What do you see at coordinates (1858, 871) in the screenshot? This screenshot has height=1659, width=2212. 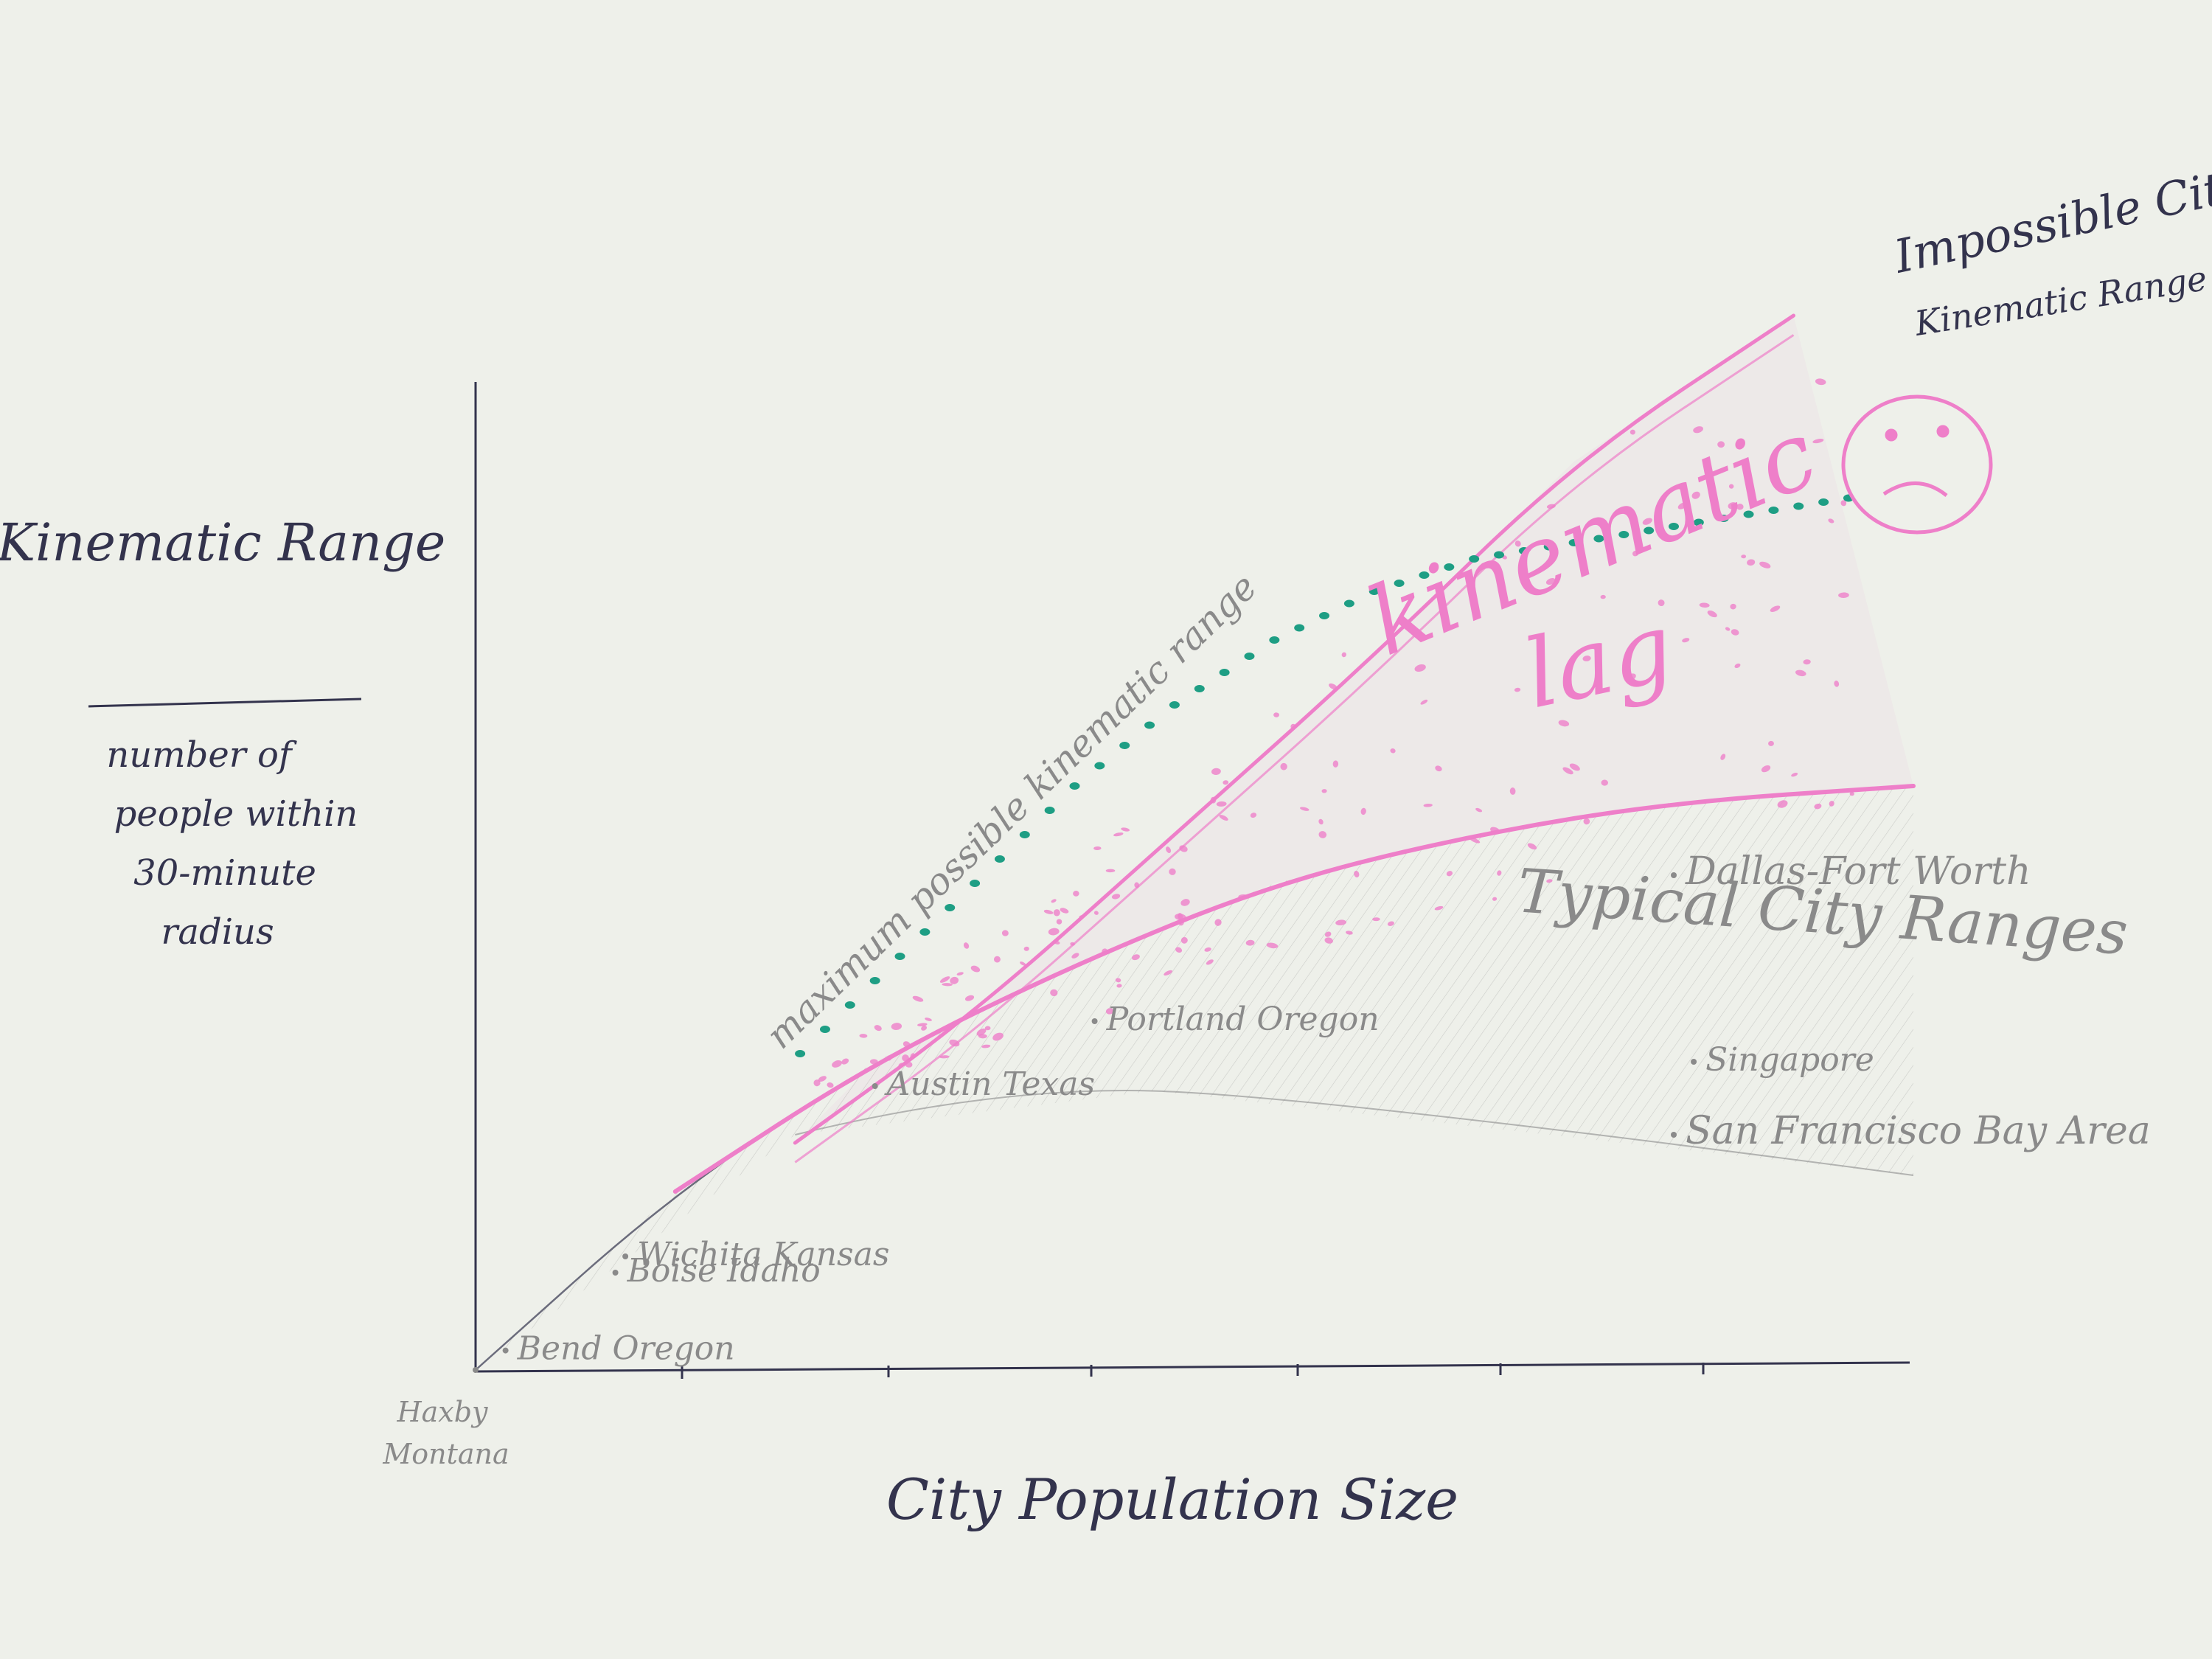 I see `city-label: Dallas-Fort Worth` at bounding box center [1858, 871].